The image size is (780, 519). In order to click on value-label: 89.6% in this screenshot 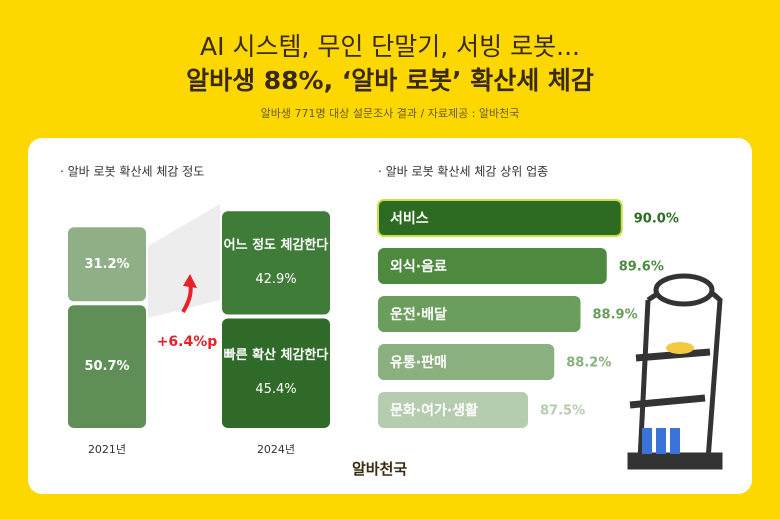, I will do `click(641, 267)`.